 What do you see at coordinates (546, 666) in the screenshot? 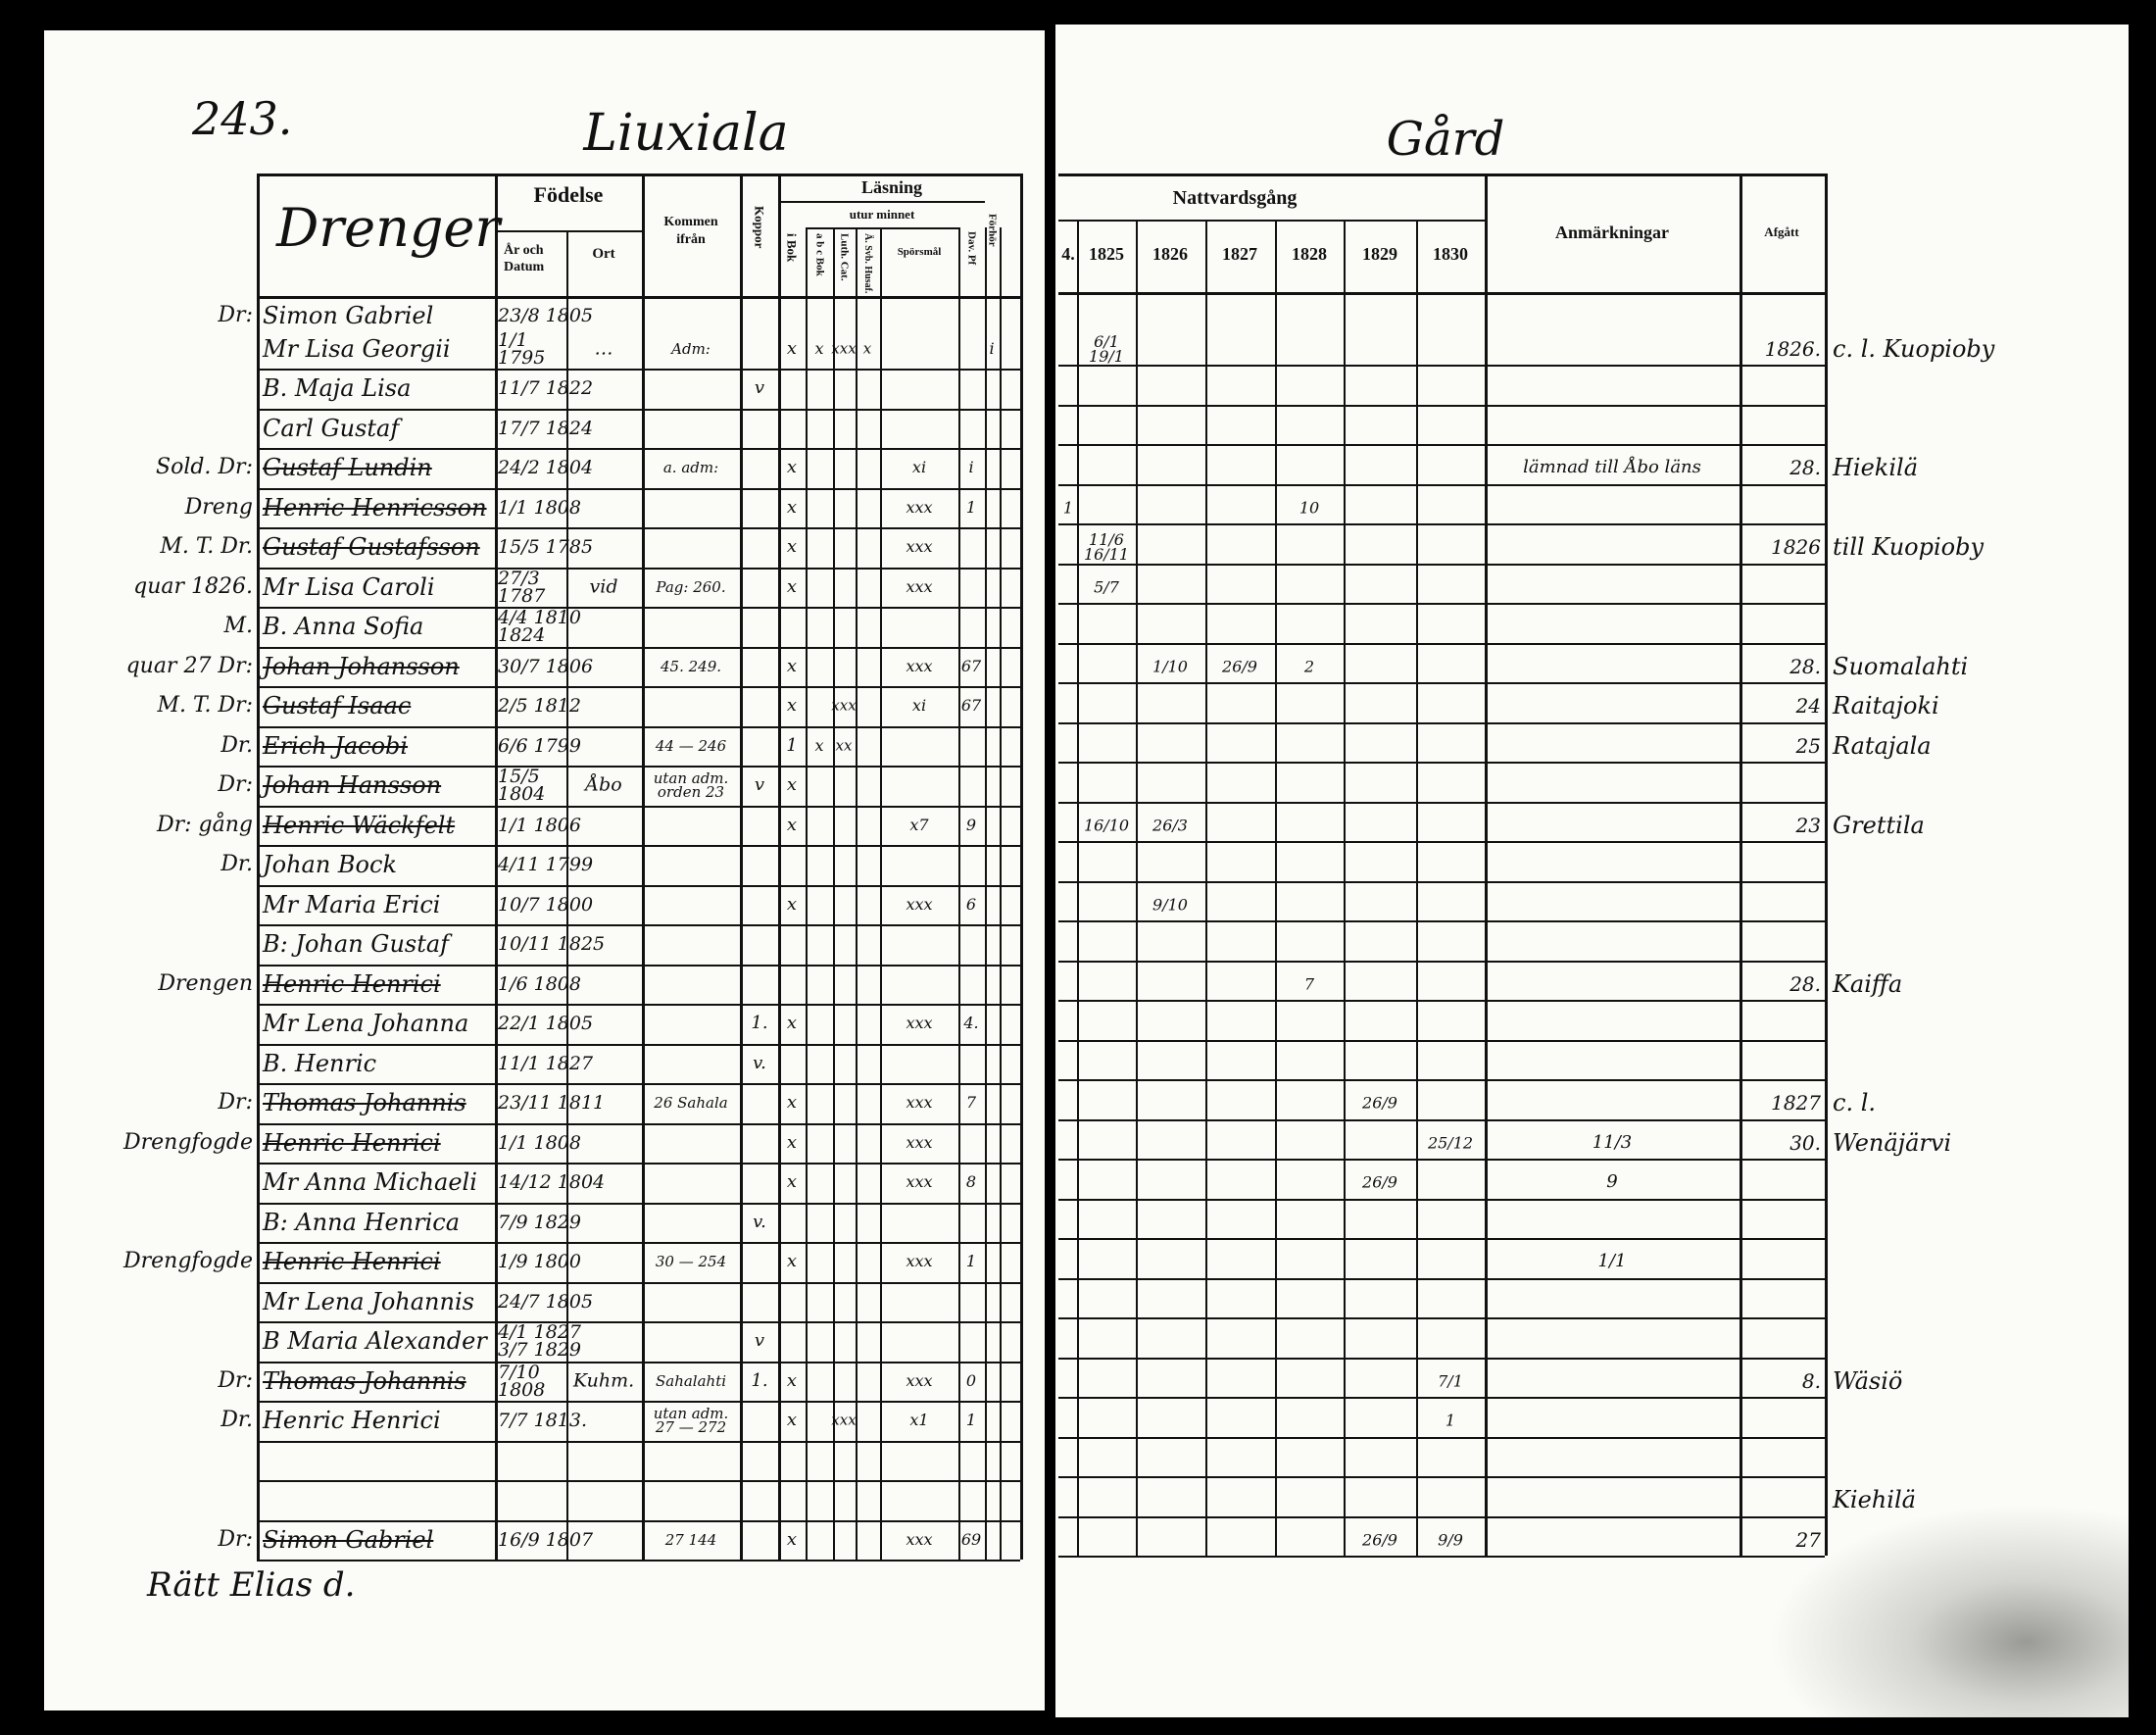
I see `row-birth: 30/7 1806` at bounding box center [546, 666].